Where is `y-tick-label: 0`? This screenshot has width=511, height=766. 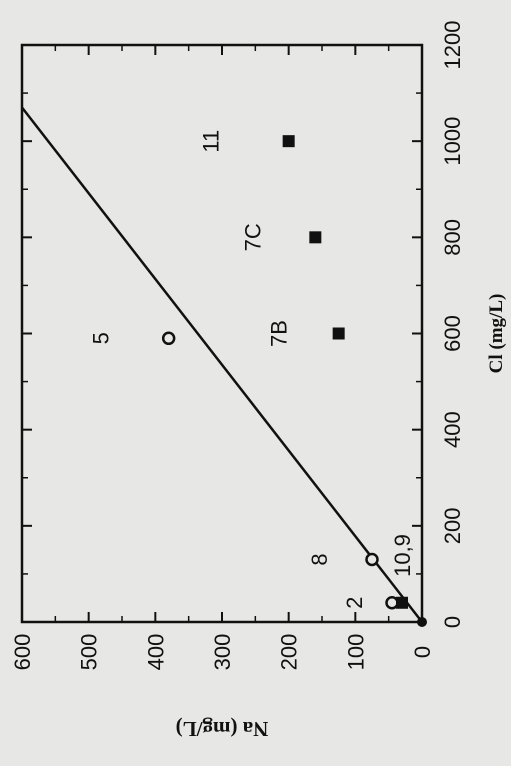
y-tick-label: 0 is located at coordinates (422, 652).